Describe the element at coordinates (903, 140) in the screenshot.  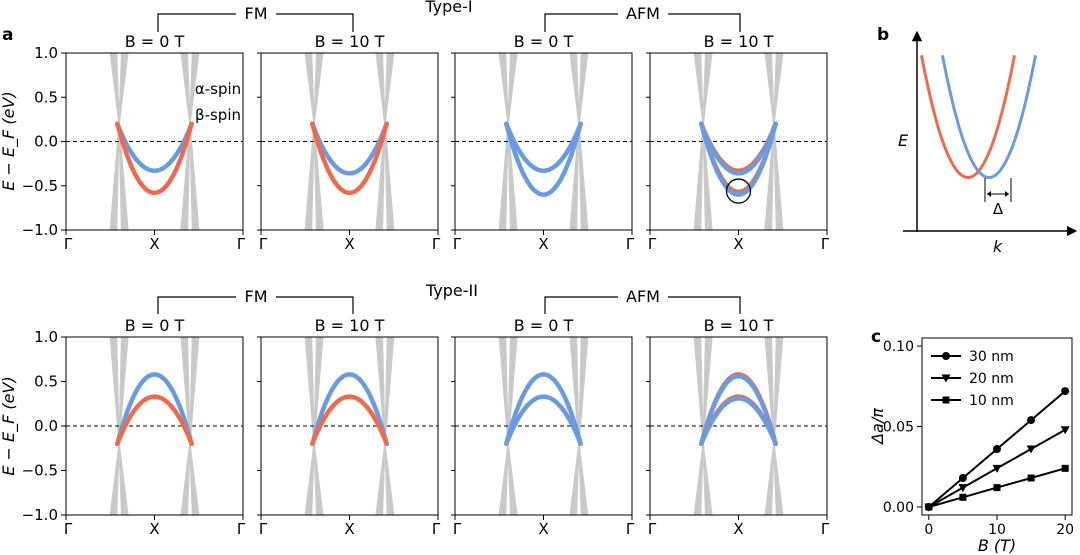
I see `schematic-y-label: E` at that location.